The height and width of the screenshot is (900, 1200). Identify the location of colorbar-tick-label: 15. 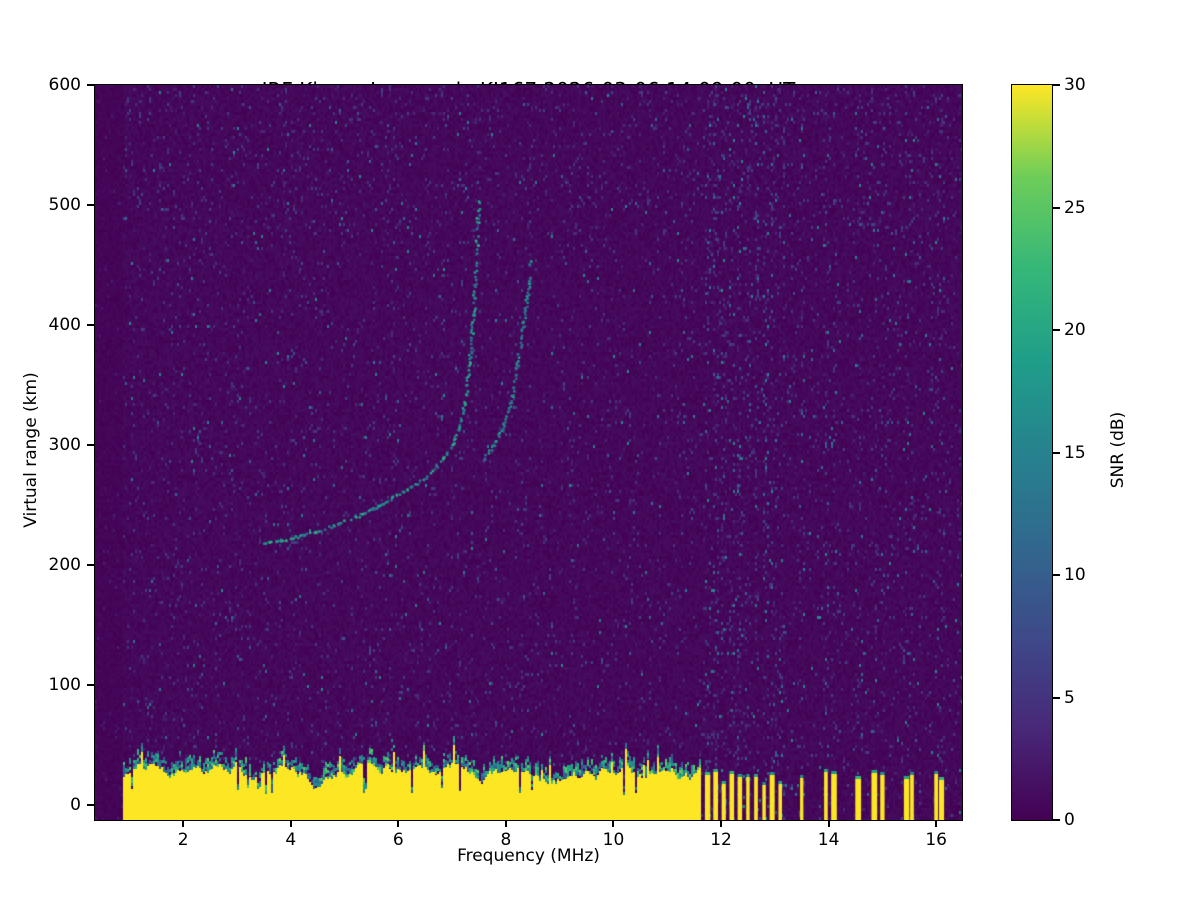
(1075, 452).